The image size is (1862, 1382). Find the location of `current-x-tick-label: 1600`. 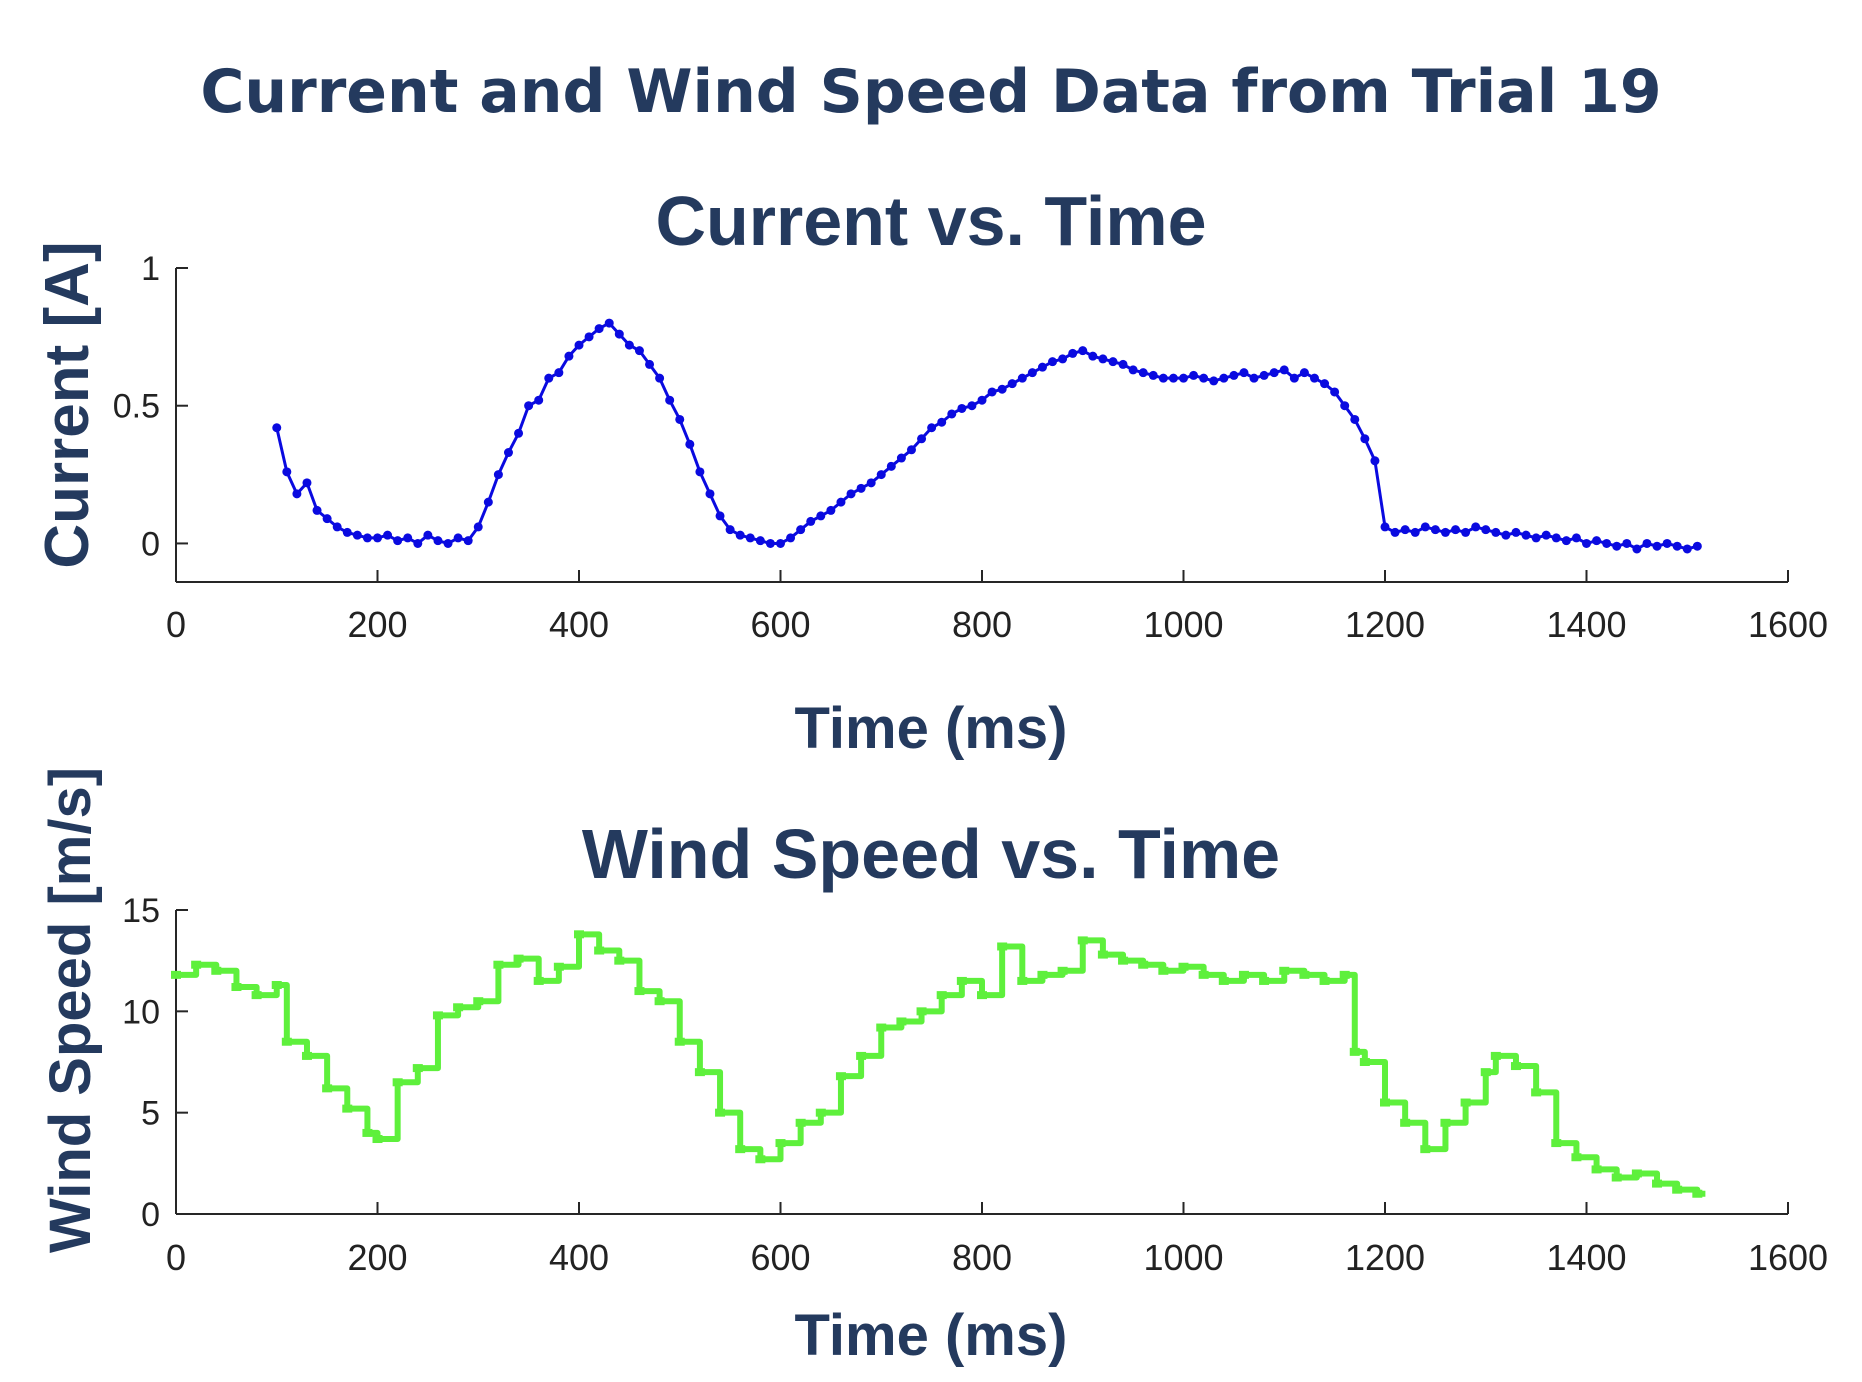

current-x-tick-label: 1600 is located at coordinates (1788, 624).